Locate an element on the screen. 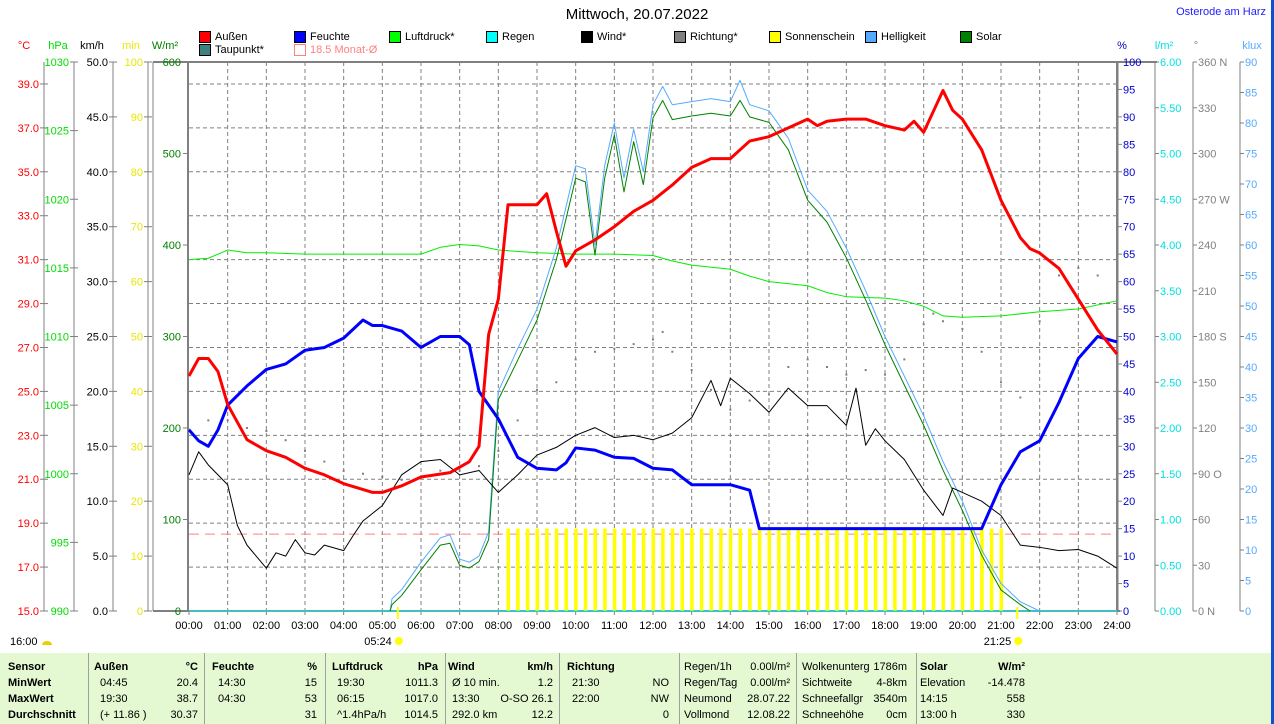 This screenshot has height=724, width=1274. table-cell: Richtung is located at coordinates (591, 667).